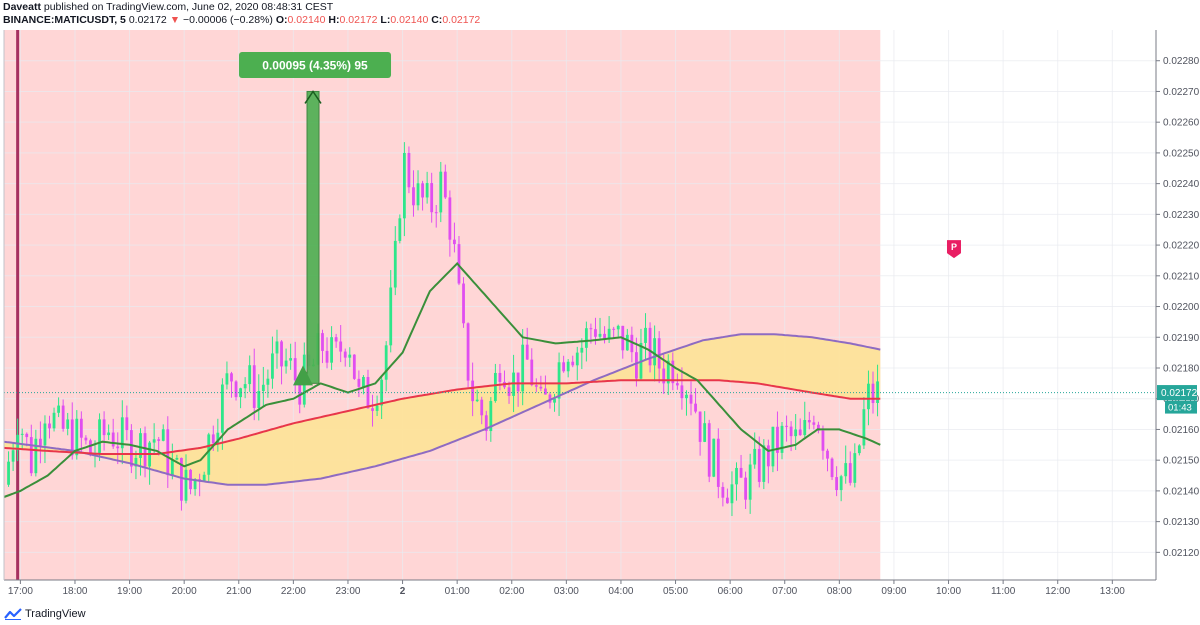  Describe the element at coordinates (1181, 61) in the screenshot. I see `y-tick-label: 0.02280` at that location.